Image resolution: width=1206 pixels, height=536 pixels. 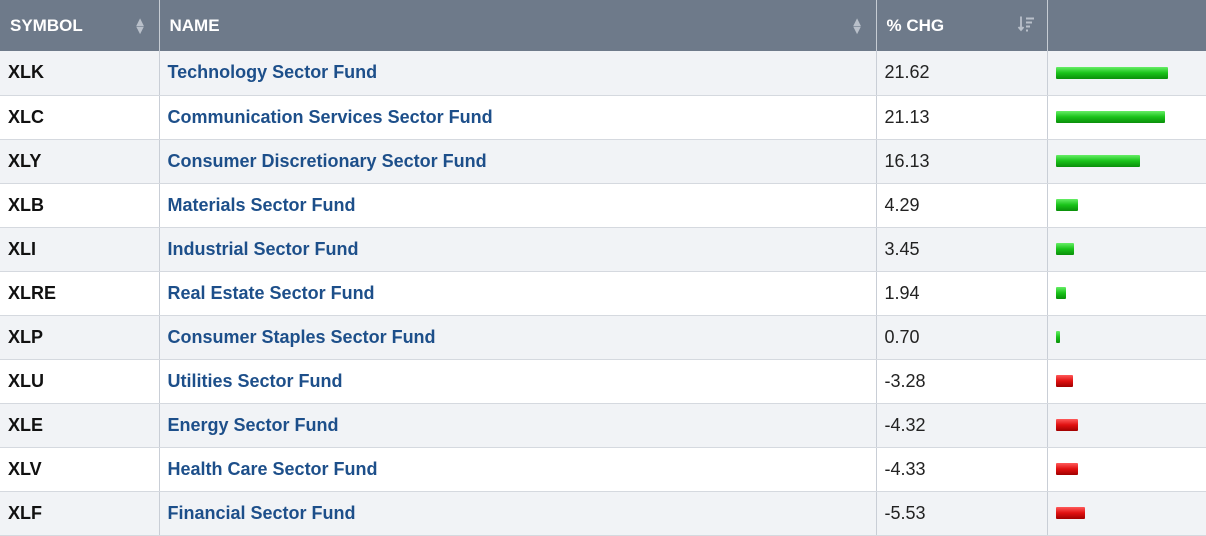 I want to click on symbol-cell: XLV, so click(x=80, y=469).